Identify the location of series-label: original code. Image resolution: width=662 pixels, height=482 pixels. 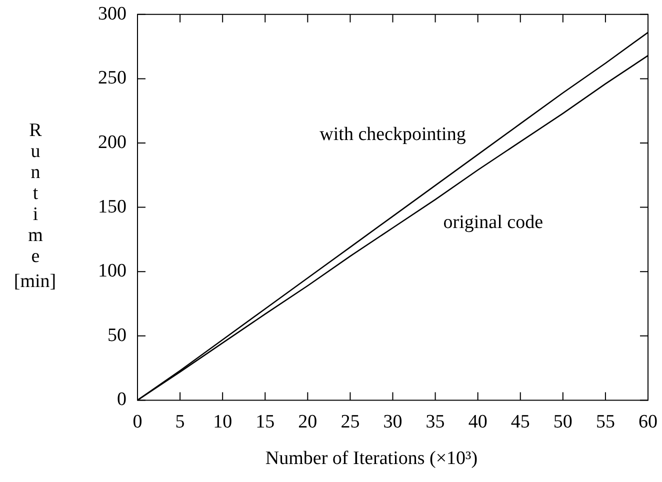
(493, 223).